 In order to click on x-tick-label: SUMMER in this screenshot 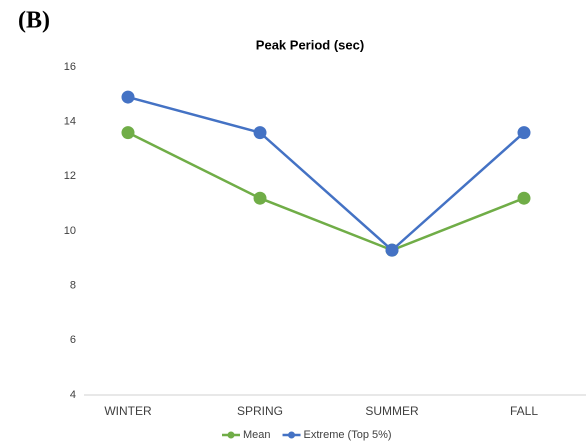, I will do `click(392, 411)`.